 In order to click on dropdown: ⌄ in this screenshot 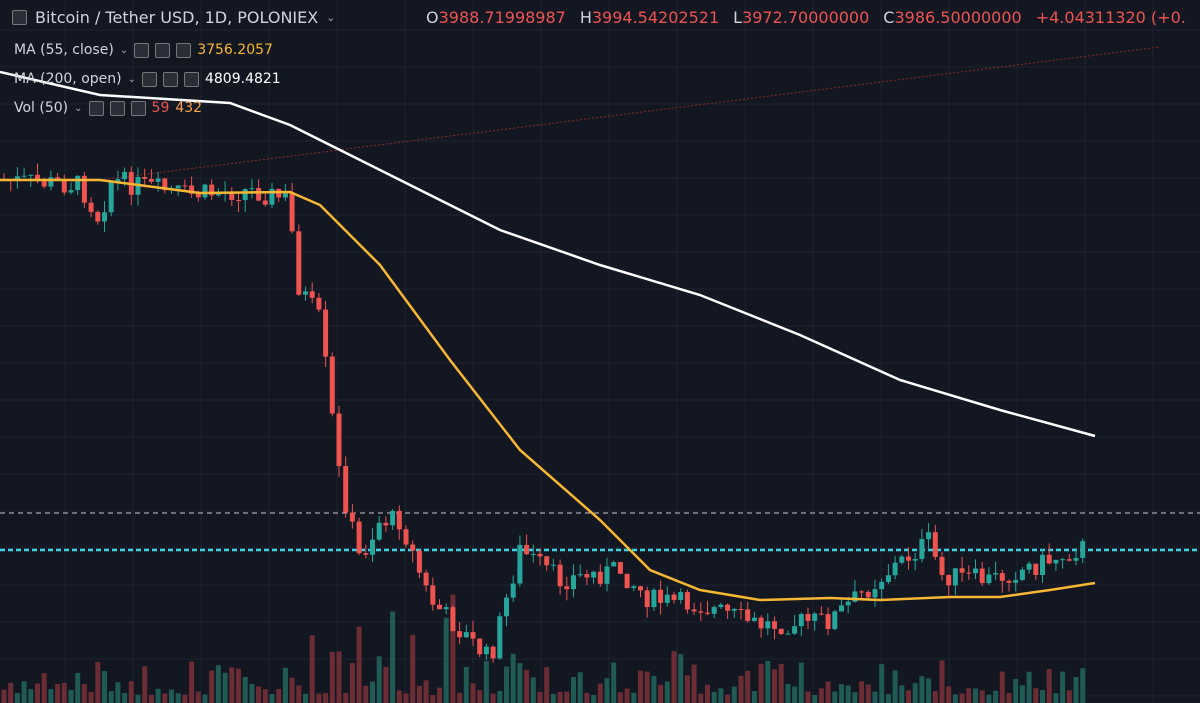, I will do `click(331, 17)`.